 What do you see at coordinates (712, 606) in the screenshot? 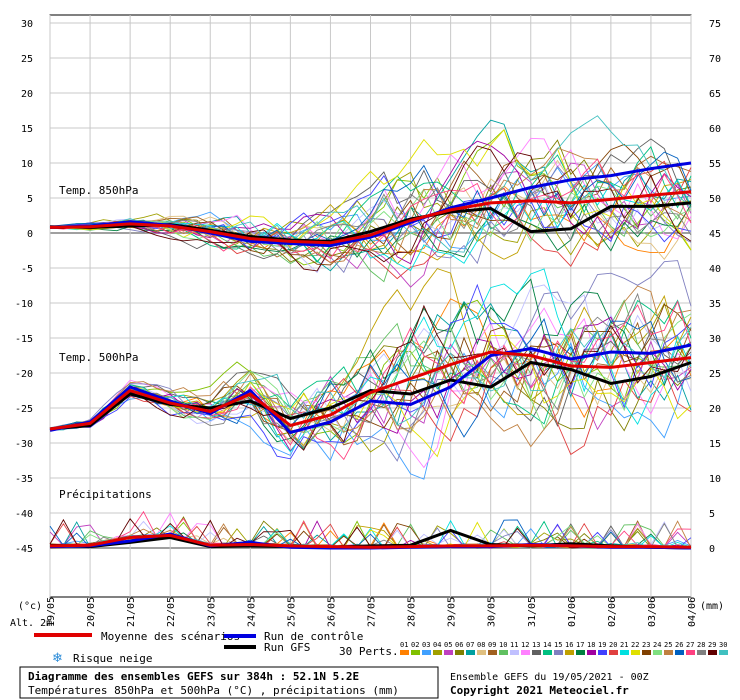
I see `right-unit-label: (mm)` at bounding box center [712, 606].